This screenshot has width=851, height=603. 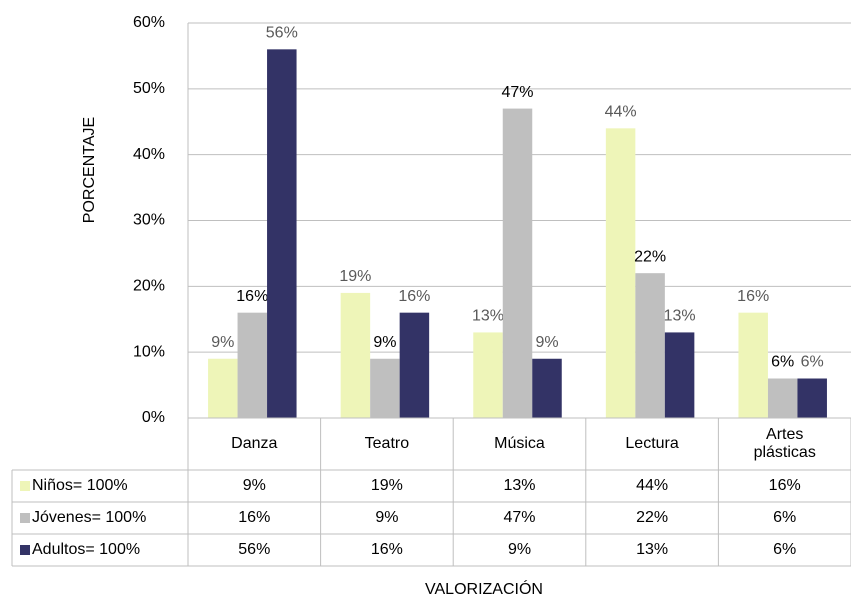 I want to click on x-tick-label: Danza, so click(x=254, y=444).